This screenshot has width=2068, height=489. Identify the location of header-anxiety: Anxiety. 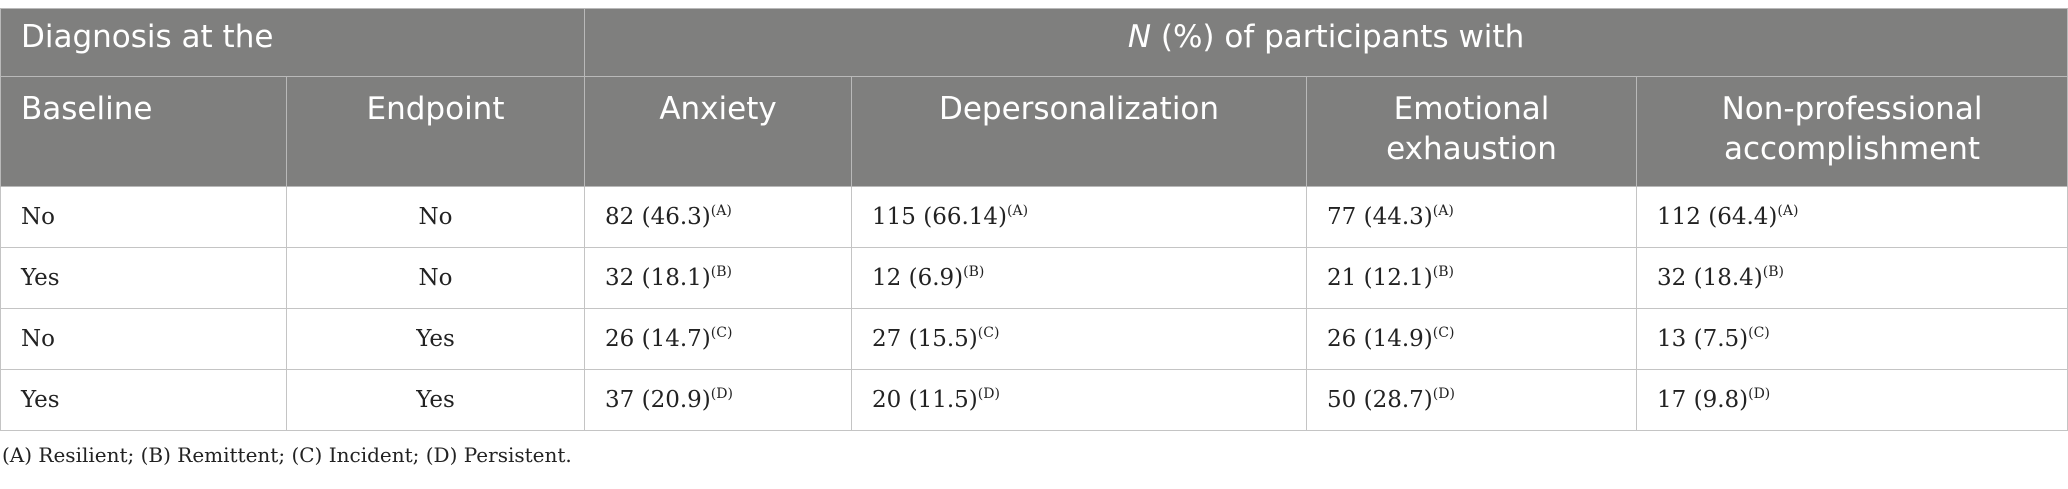
(718, 131).